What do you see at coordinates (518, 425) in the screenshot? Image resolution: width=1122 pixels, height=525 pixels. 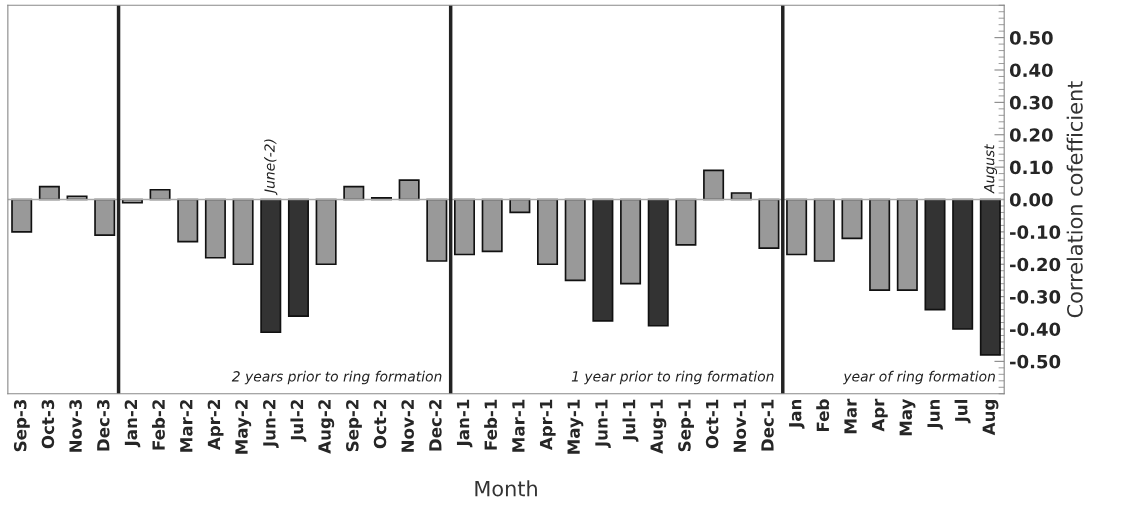 I see `x-tick-label: Mar-1` at bounding box center [518, 425].